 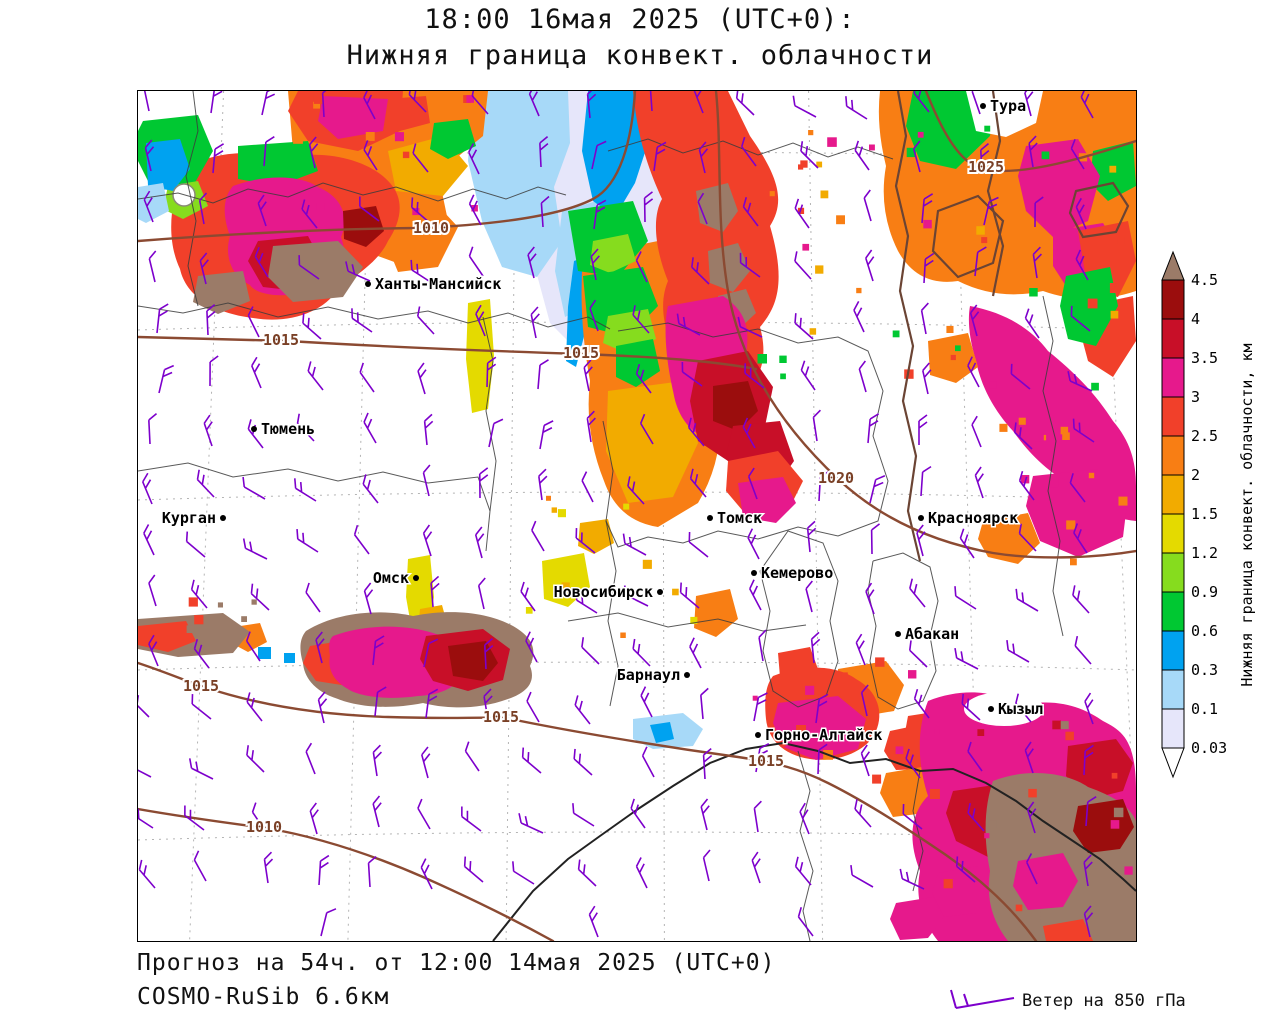 I want to click on isobar-label: 1020, so click(x=836, y=478).